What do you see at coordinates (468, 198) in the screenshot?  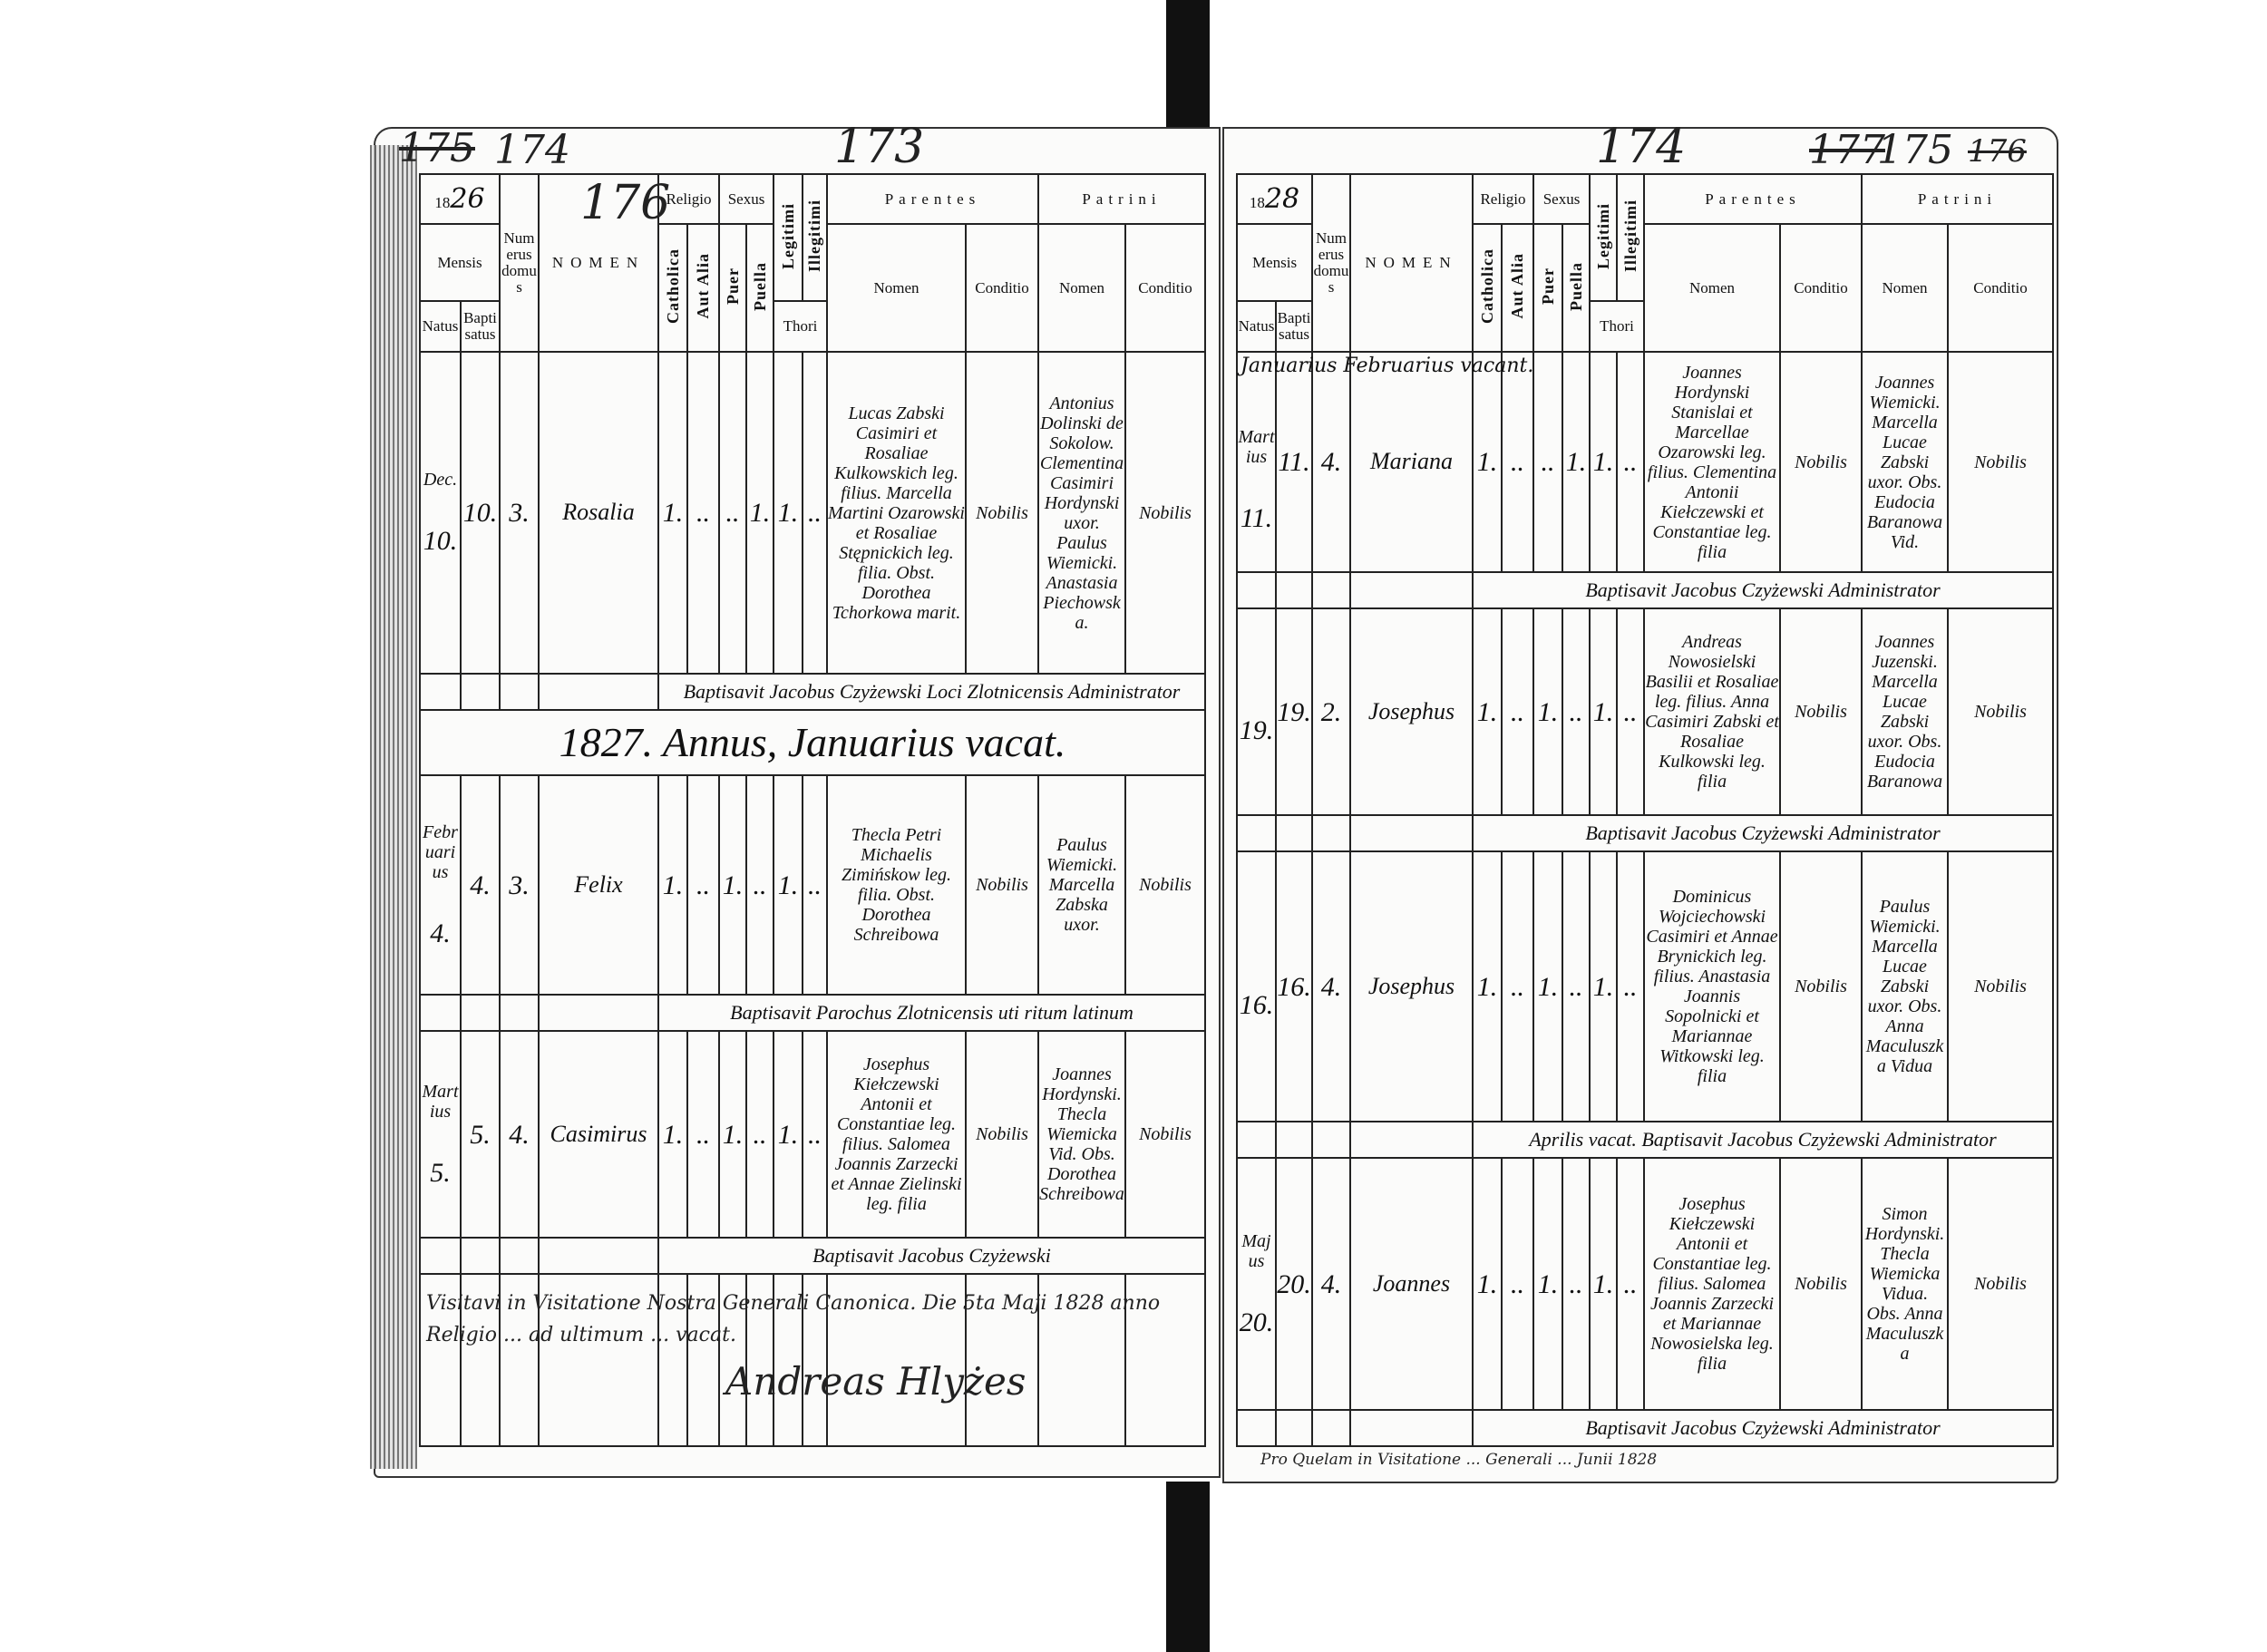 I see `year-suffix: 26` at bounding box center [468, 198].